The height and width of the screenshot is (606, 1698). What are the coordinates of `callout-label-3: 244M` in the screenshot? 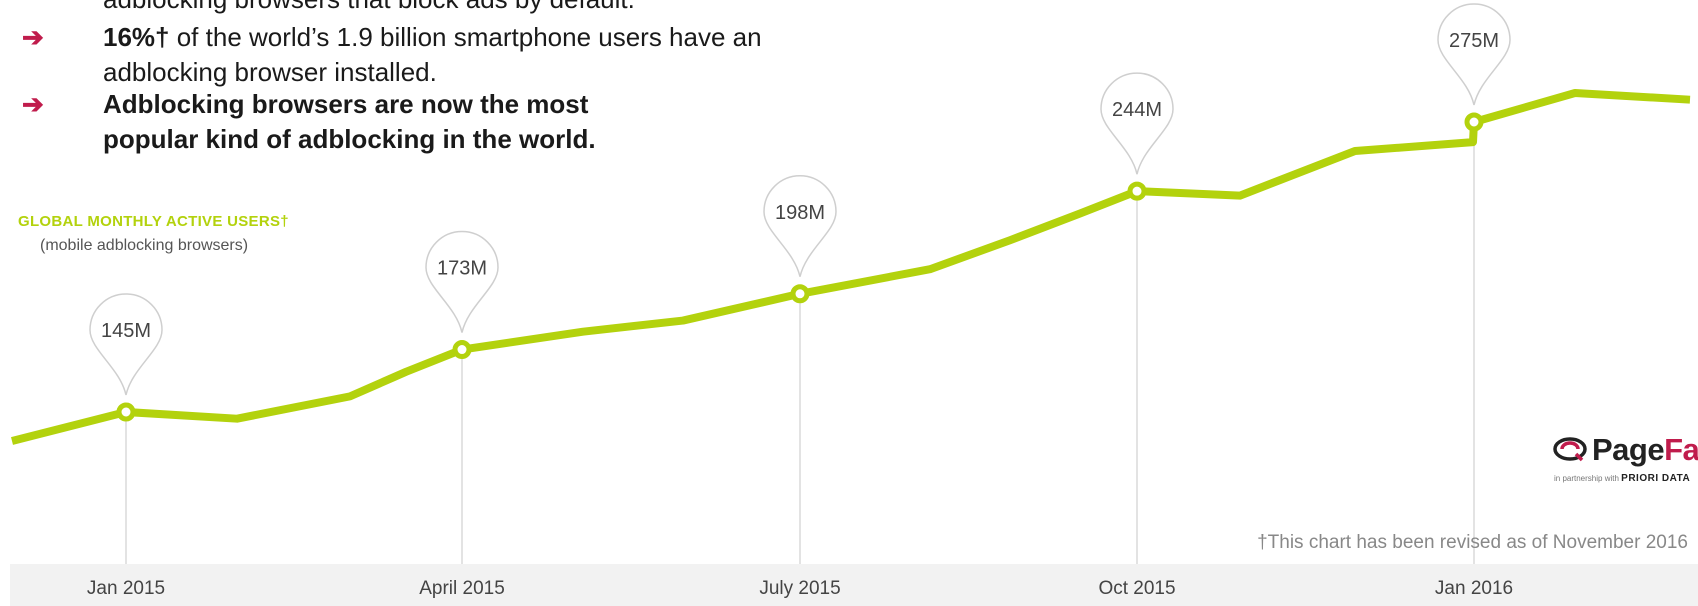 It's located at (1137, 110).